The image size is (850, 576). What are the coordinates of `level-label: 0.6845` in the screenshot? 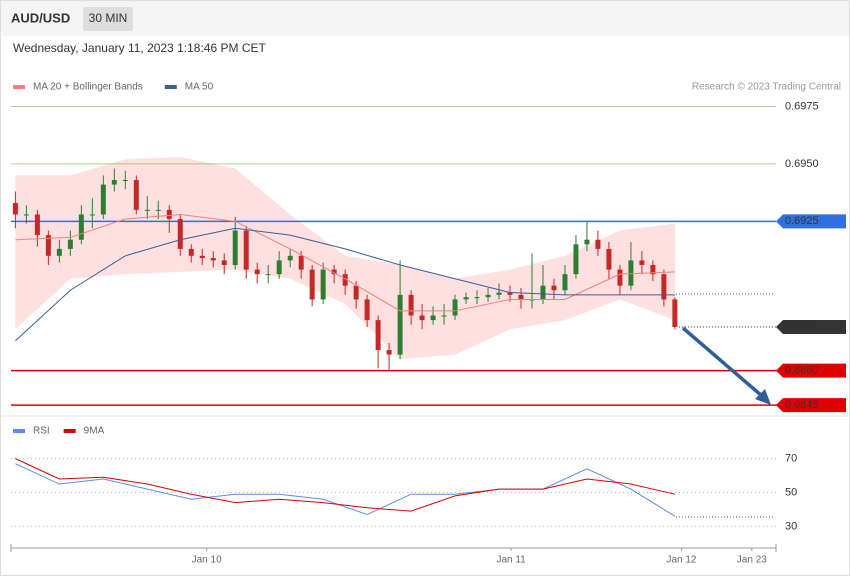 It's located at (802, 405).